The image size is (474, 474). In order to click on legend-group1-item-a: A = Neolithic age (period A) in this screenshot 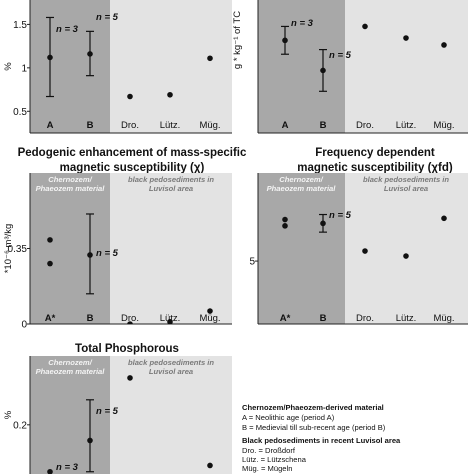, I will do `click(288, 417)`.